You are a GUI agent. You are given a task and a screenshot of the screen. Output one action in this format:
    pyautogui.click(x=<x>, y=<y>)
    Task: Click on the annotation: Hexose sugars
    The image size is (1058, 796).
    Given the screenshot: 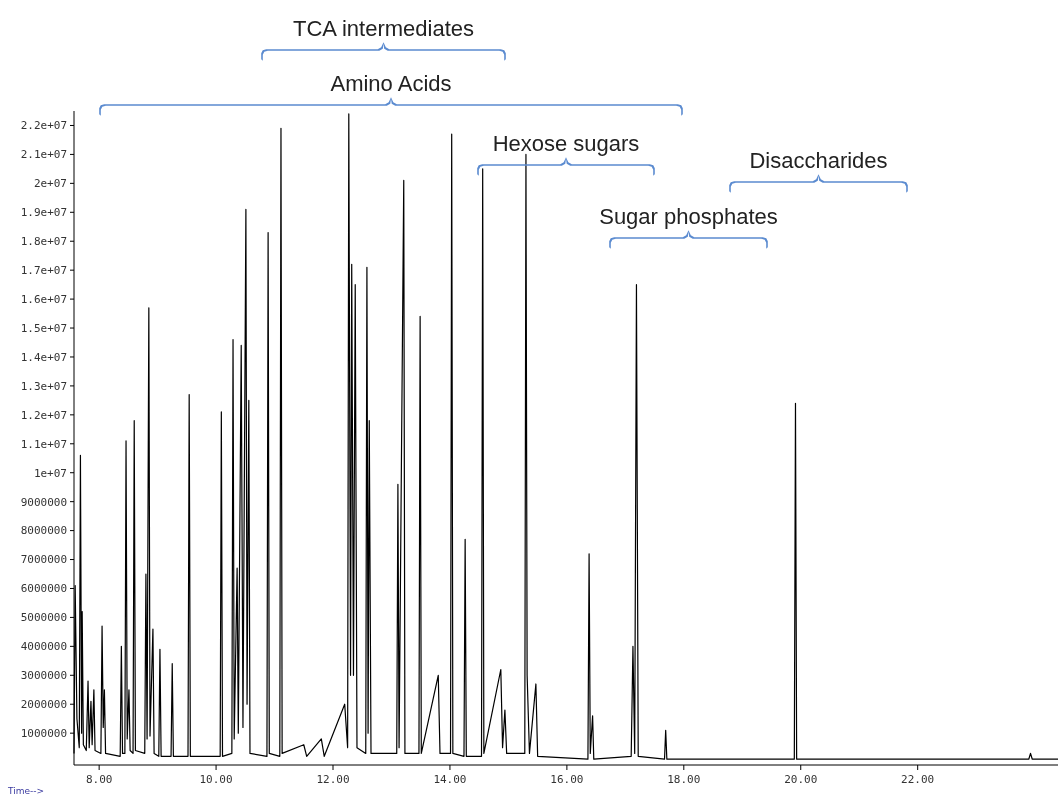 What is the action you would take?
    pyautogui.click(x=566, y=143)
    